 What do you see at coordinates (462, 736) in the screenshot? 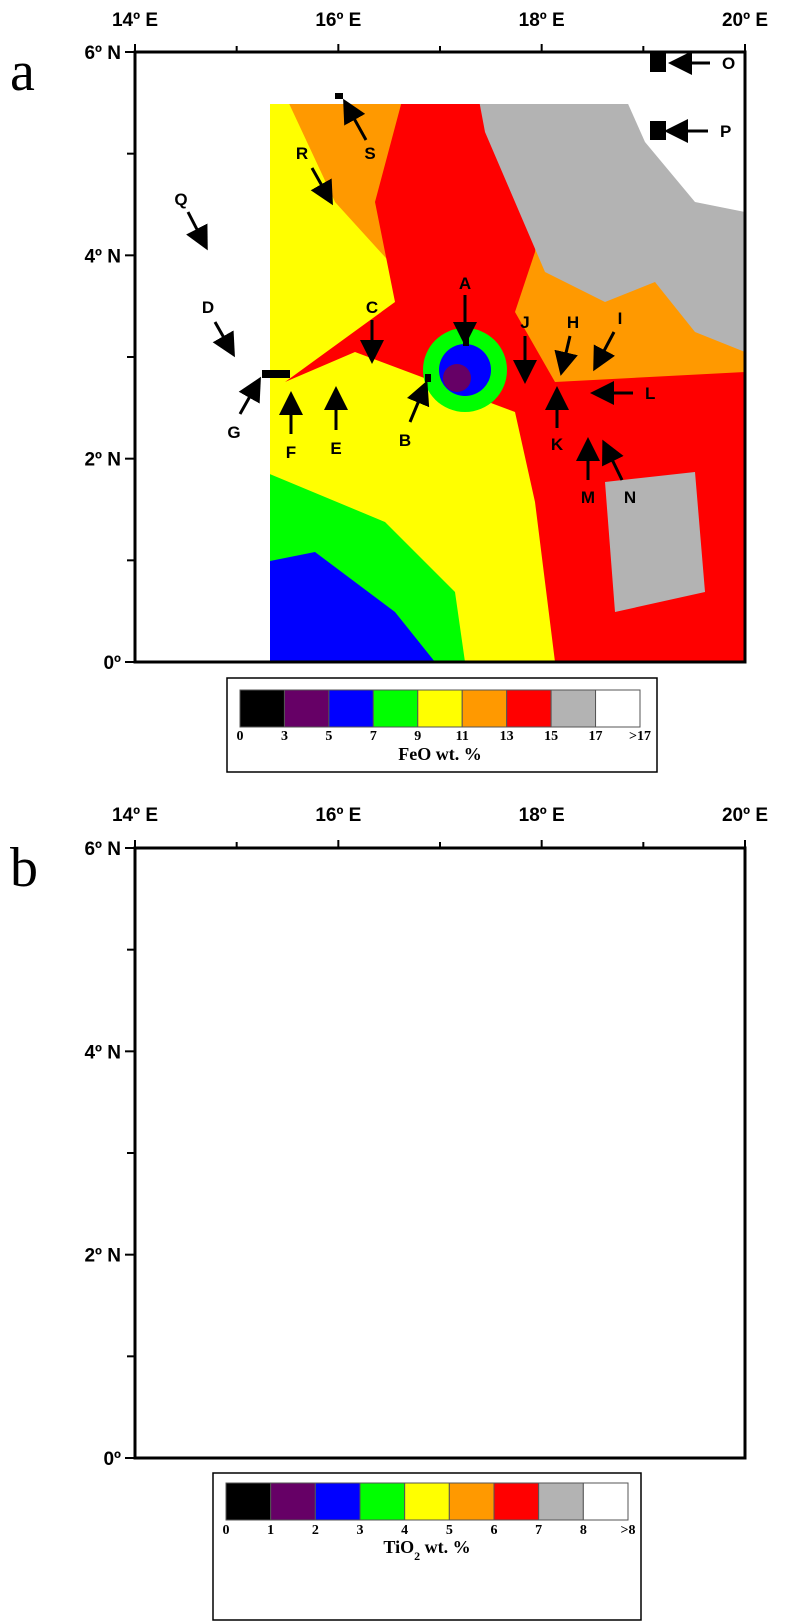
I see `colorbar-label: 11` at bounding box center [462, 736].